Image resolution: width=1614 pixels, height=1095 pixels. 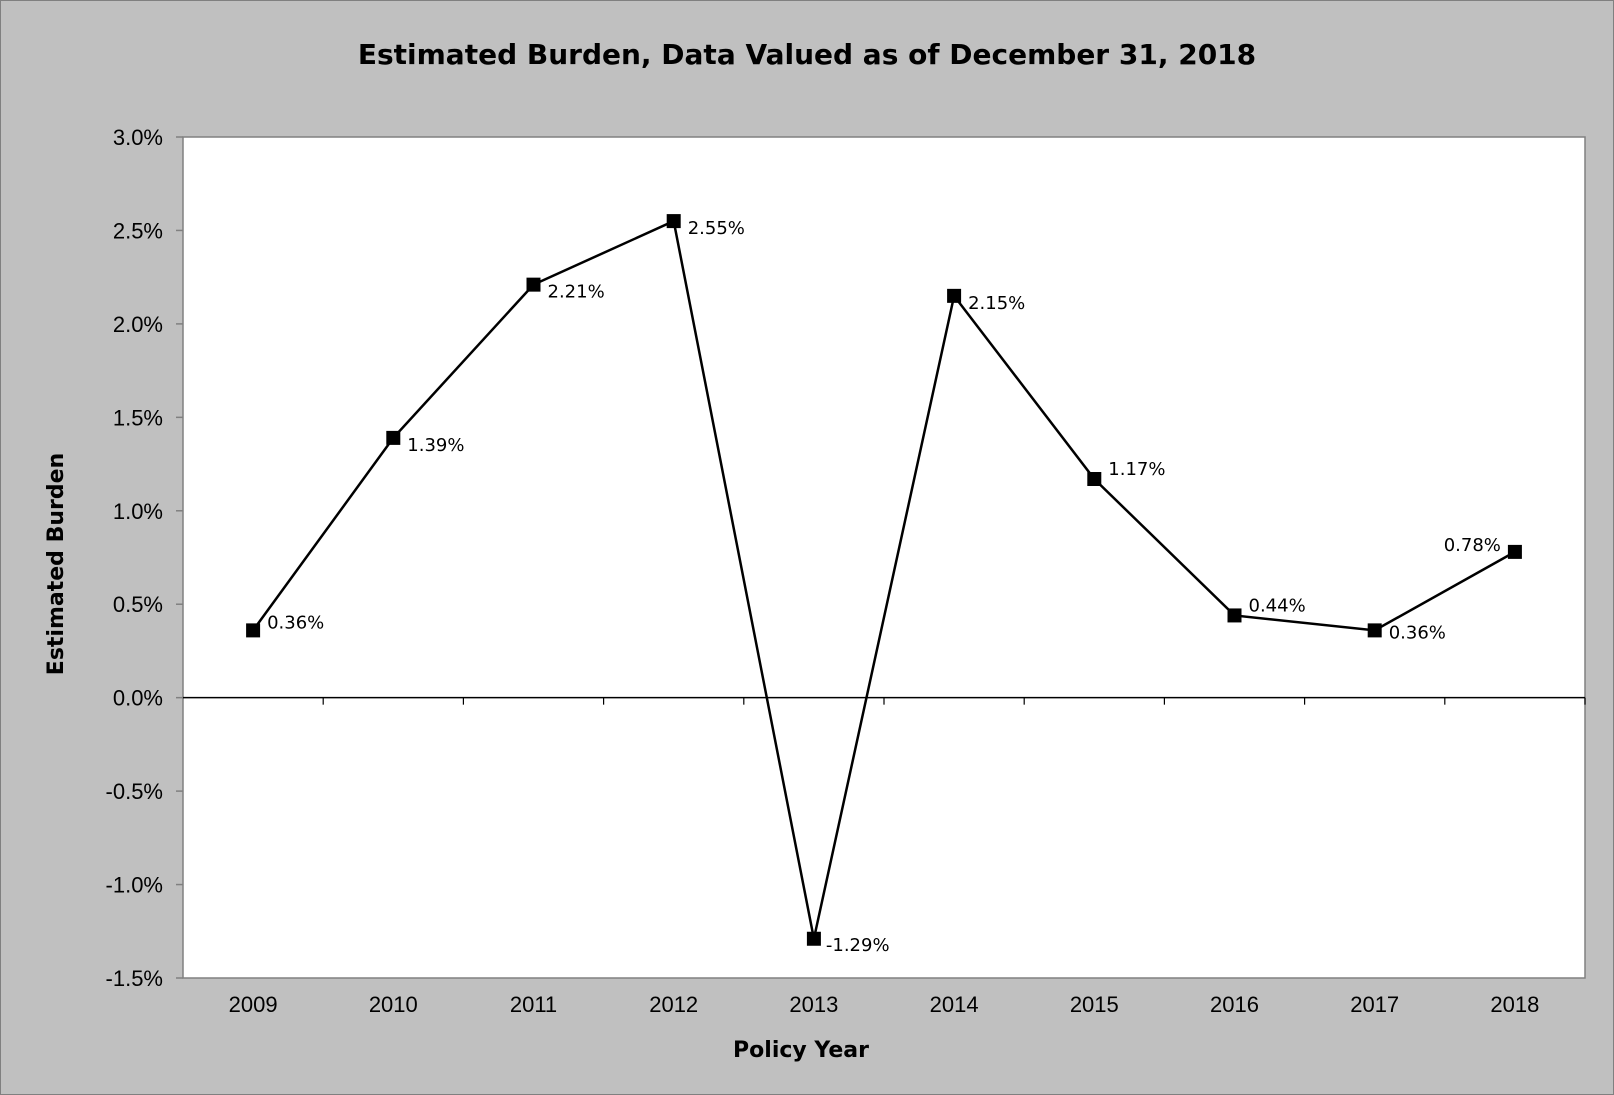 I want to click on x-tick-label: 2009, so click(x=253, y=1004).